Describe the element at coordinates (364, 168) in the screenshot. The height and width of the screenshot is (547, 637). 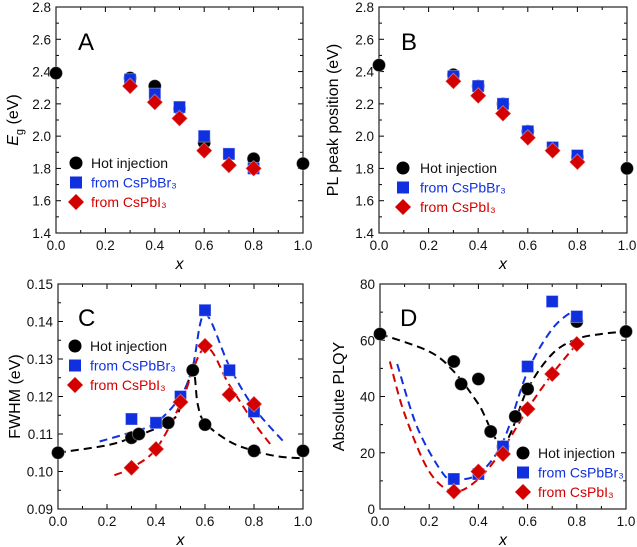
I see `y-tick-label: 1.8` at that location.